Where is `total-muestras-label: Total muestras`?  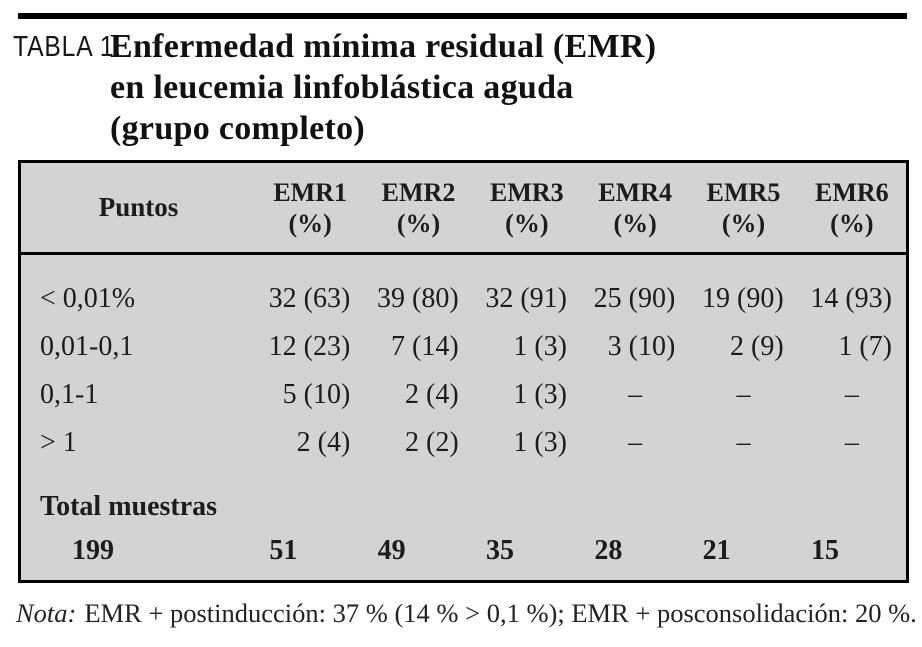 total-muestras-label: Total muestras is located at coordinates (129, 506).